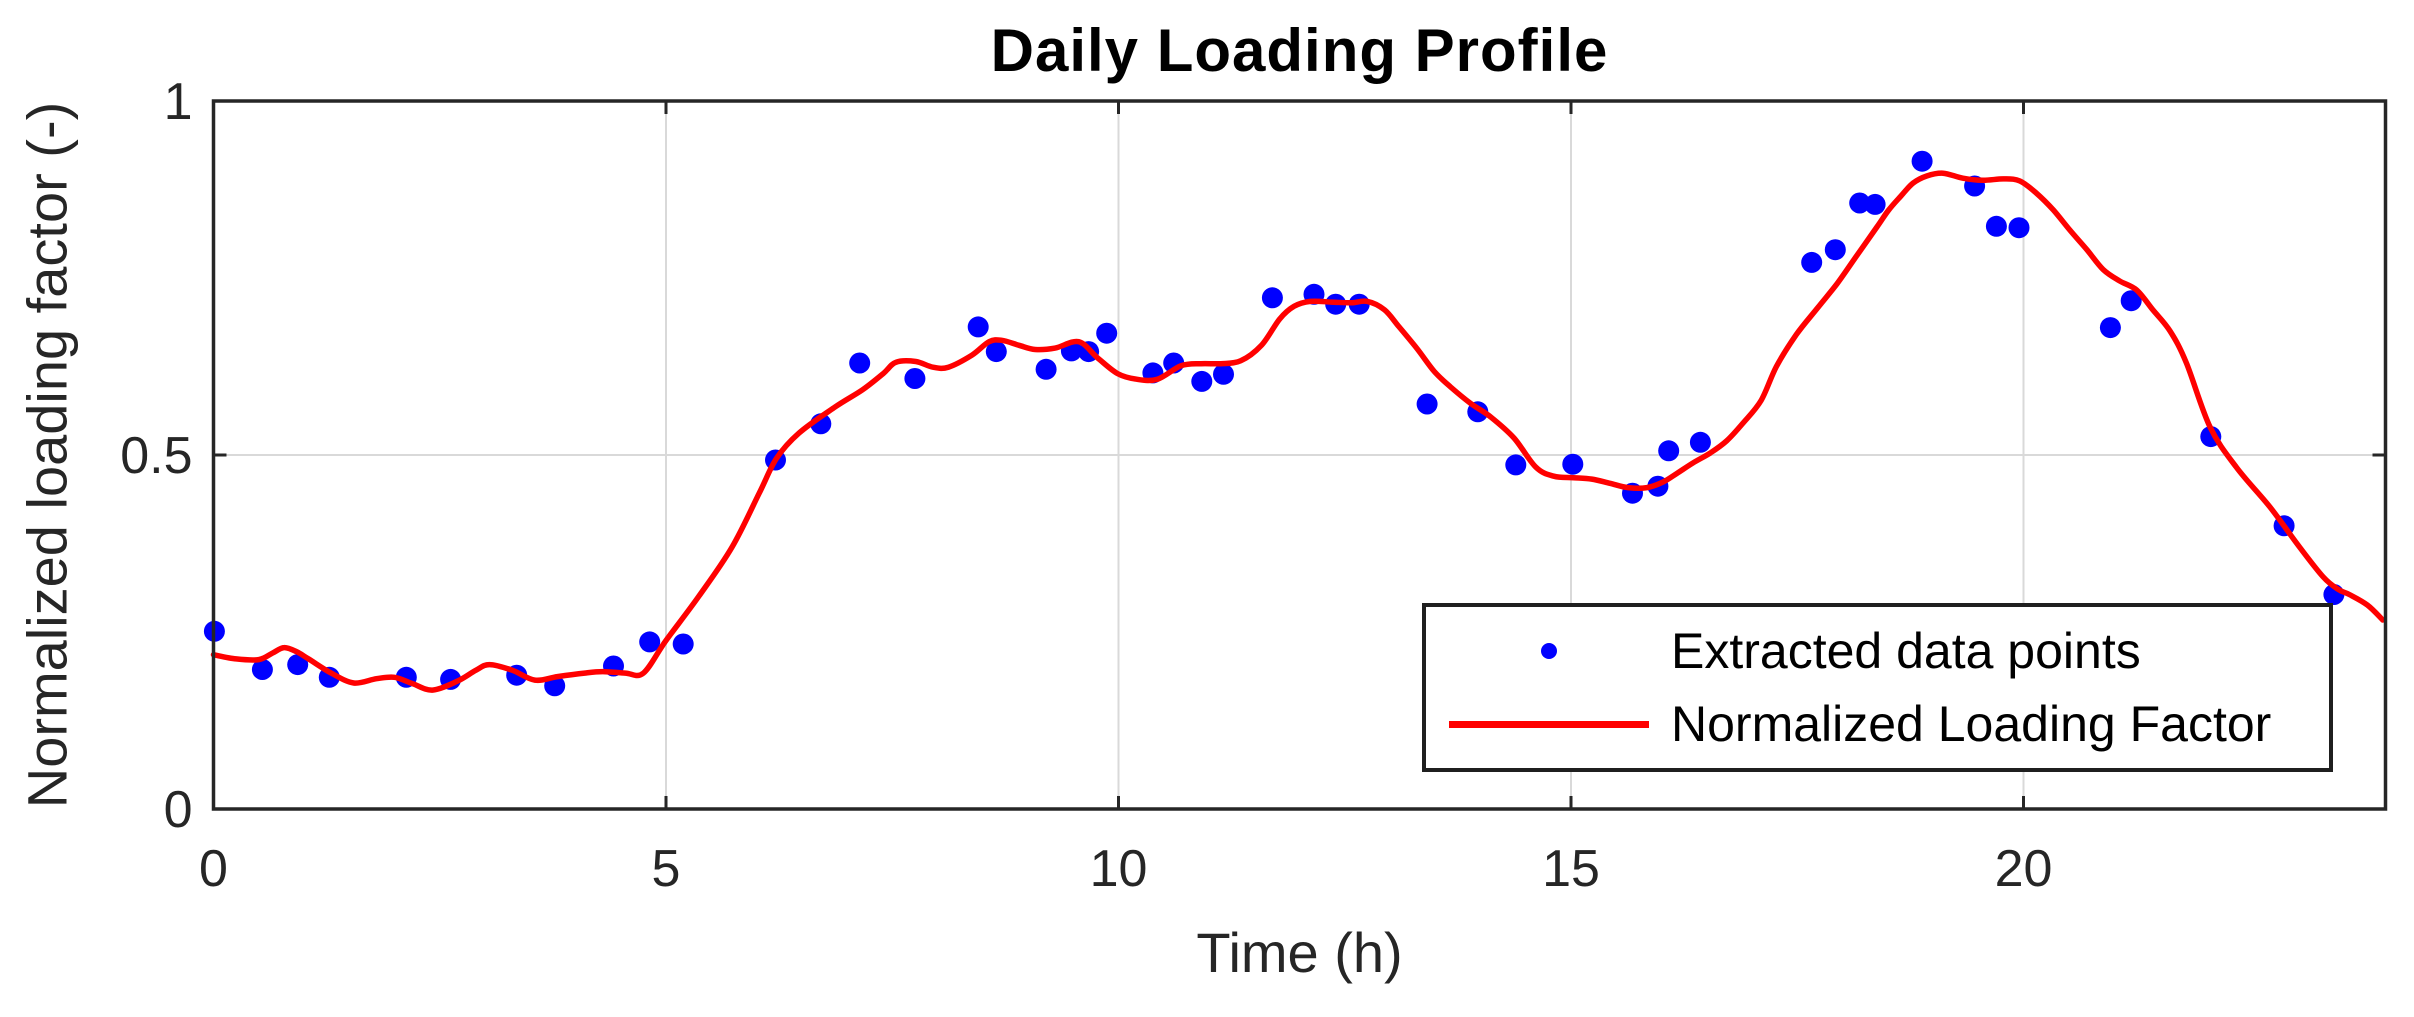  I want to click on x-tick-label: 15, so click(1571, 869).